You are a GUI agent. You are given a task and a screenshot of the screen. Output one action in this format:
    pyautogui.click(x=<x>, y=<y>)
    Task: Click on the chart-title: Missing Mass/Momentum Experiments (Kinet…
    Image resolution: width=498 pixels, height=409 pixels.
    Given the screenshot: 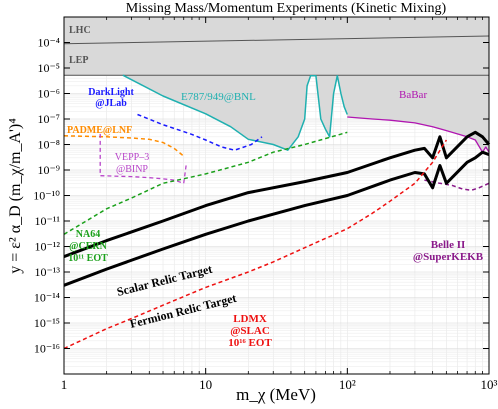 What is the action you would take?
    pyautogui.click(x=286, y=8)
    